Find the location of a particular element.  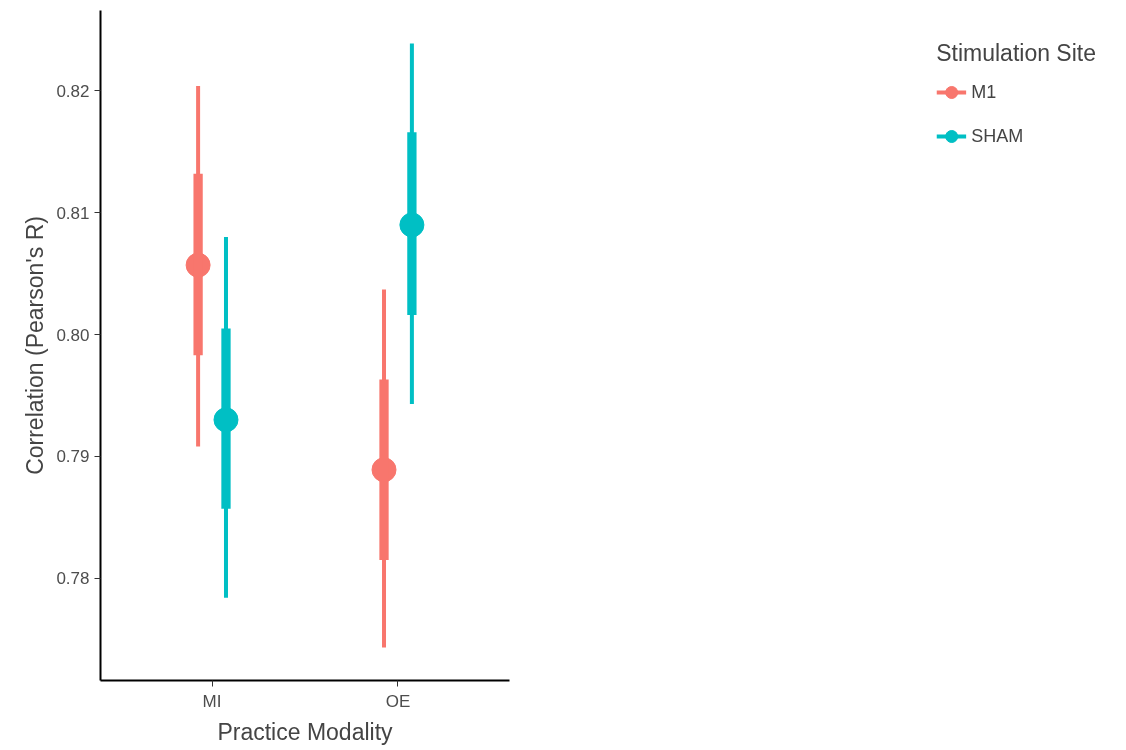

y-tick-label: 0.78 is located at coordinates (73, 579).